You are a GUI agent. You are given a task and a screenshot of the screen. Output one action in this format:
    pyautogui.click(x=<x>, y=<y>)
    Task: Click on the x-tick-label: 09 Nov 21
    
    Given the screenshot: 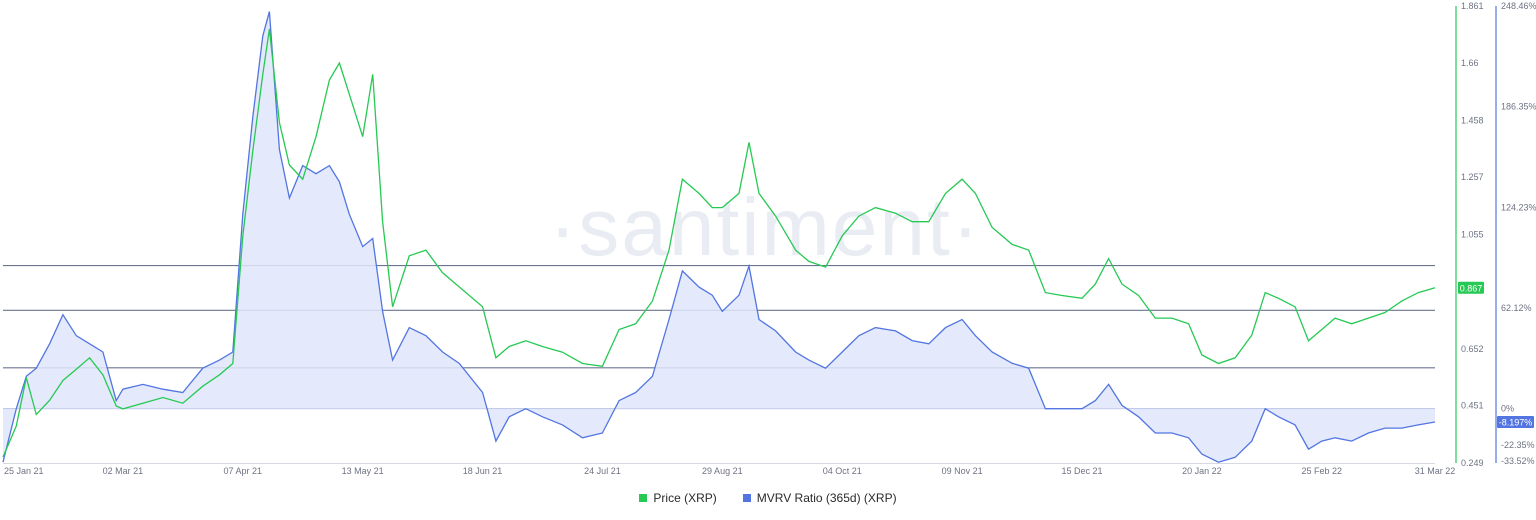 What is the action you would take?
    pyautogui.click(x=962, y=471)
    